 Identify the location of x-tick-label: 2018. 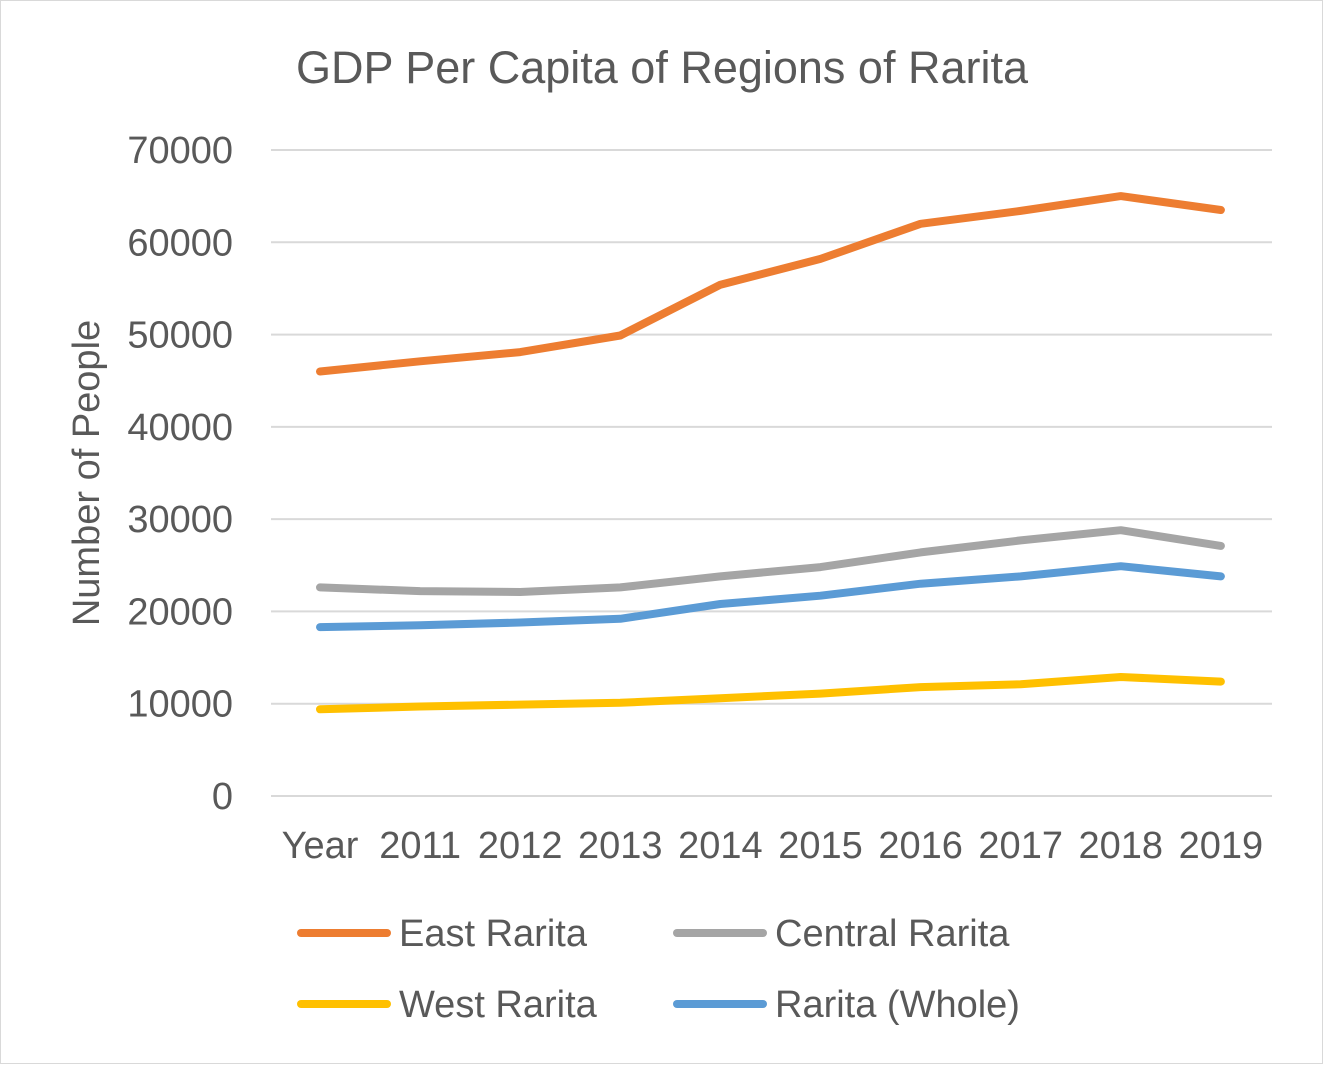
(1121, 846).